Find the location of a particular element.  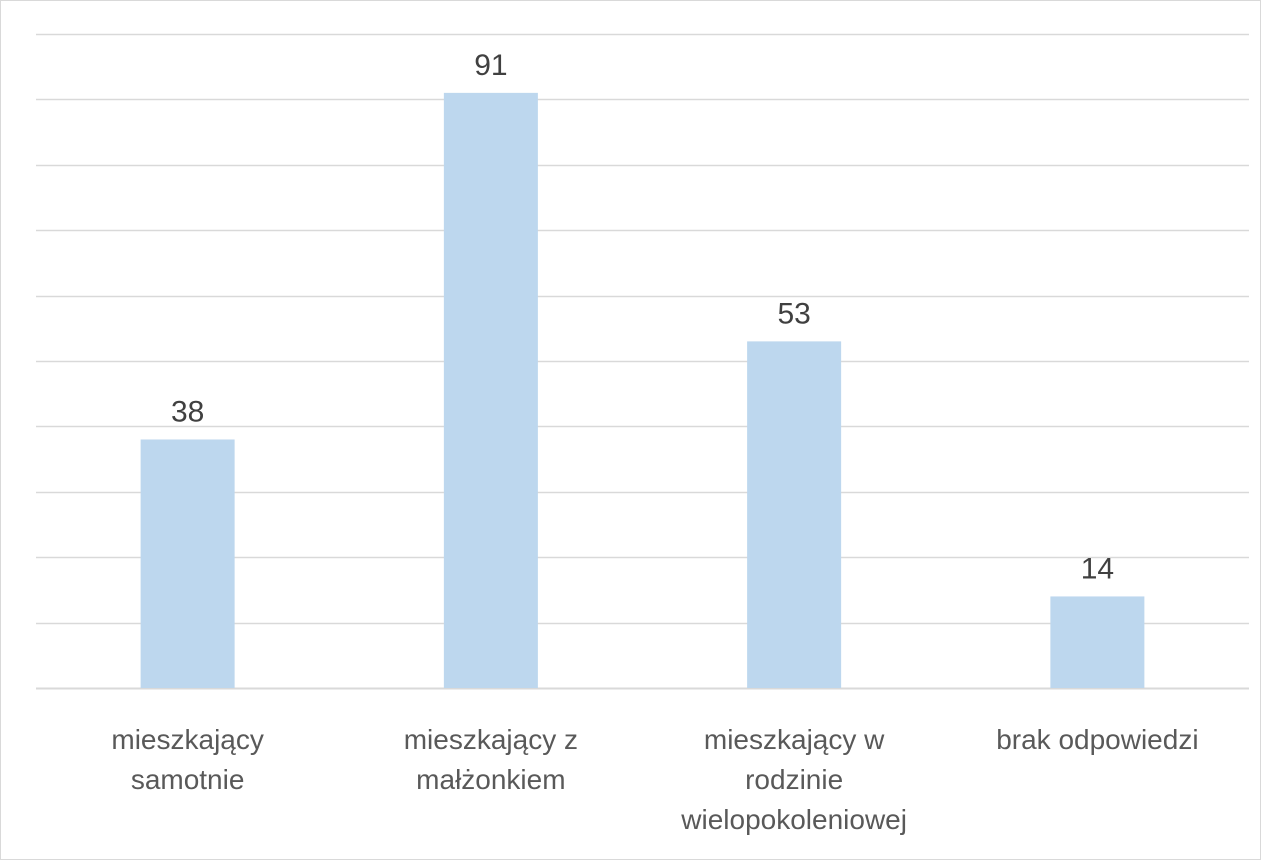

category-label-line: małżonkiem is located at coordinates (490, 779).